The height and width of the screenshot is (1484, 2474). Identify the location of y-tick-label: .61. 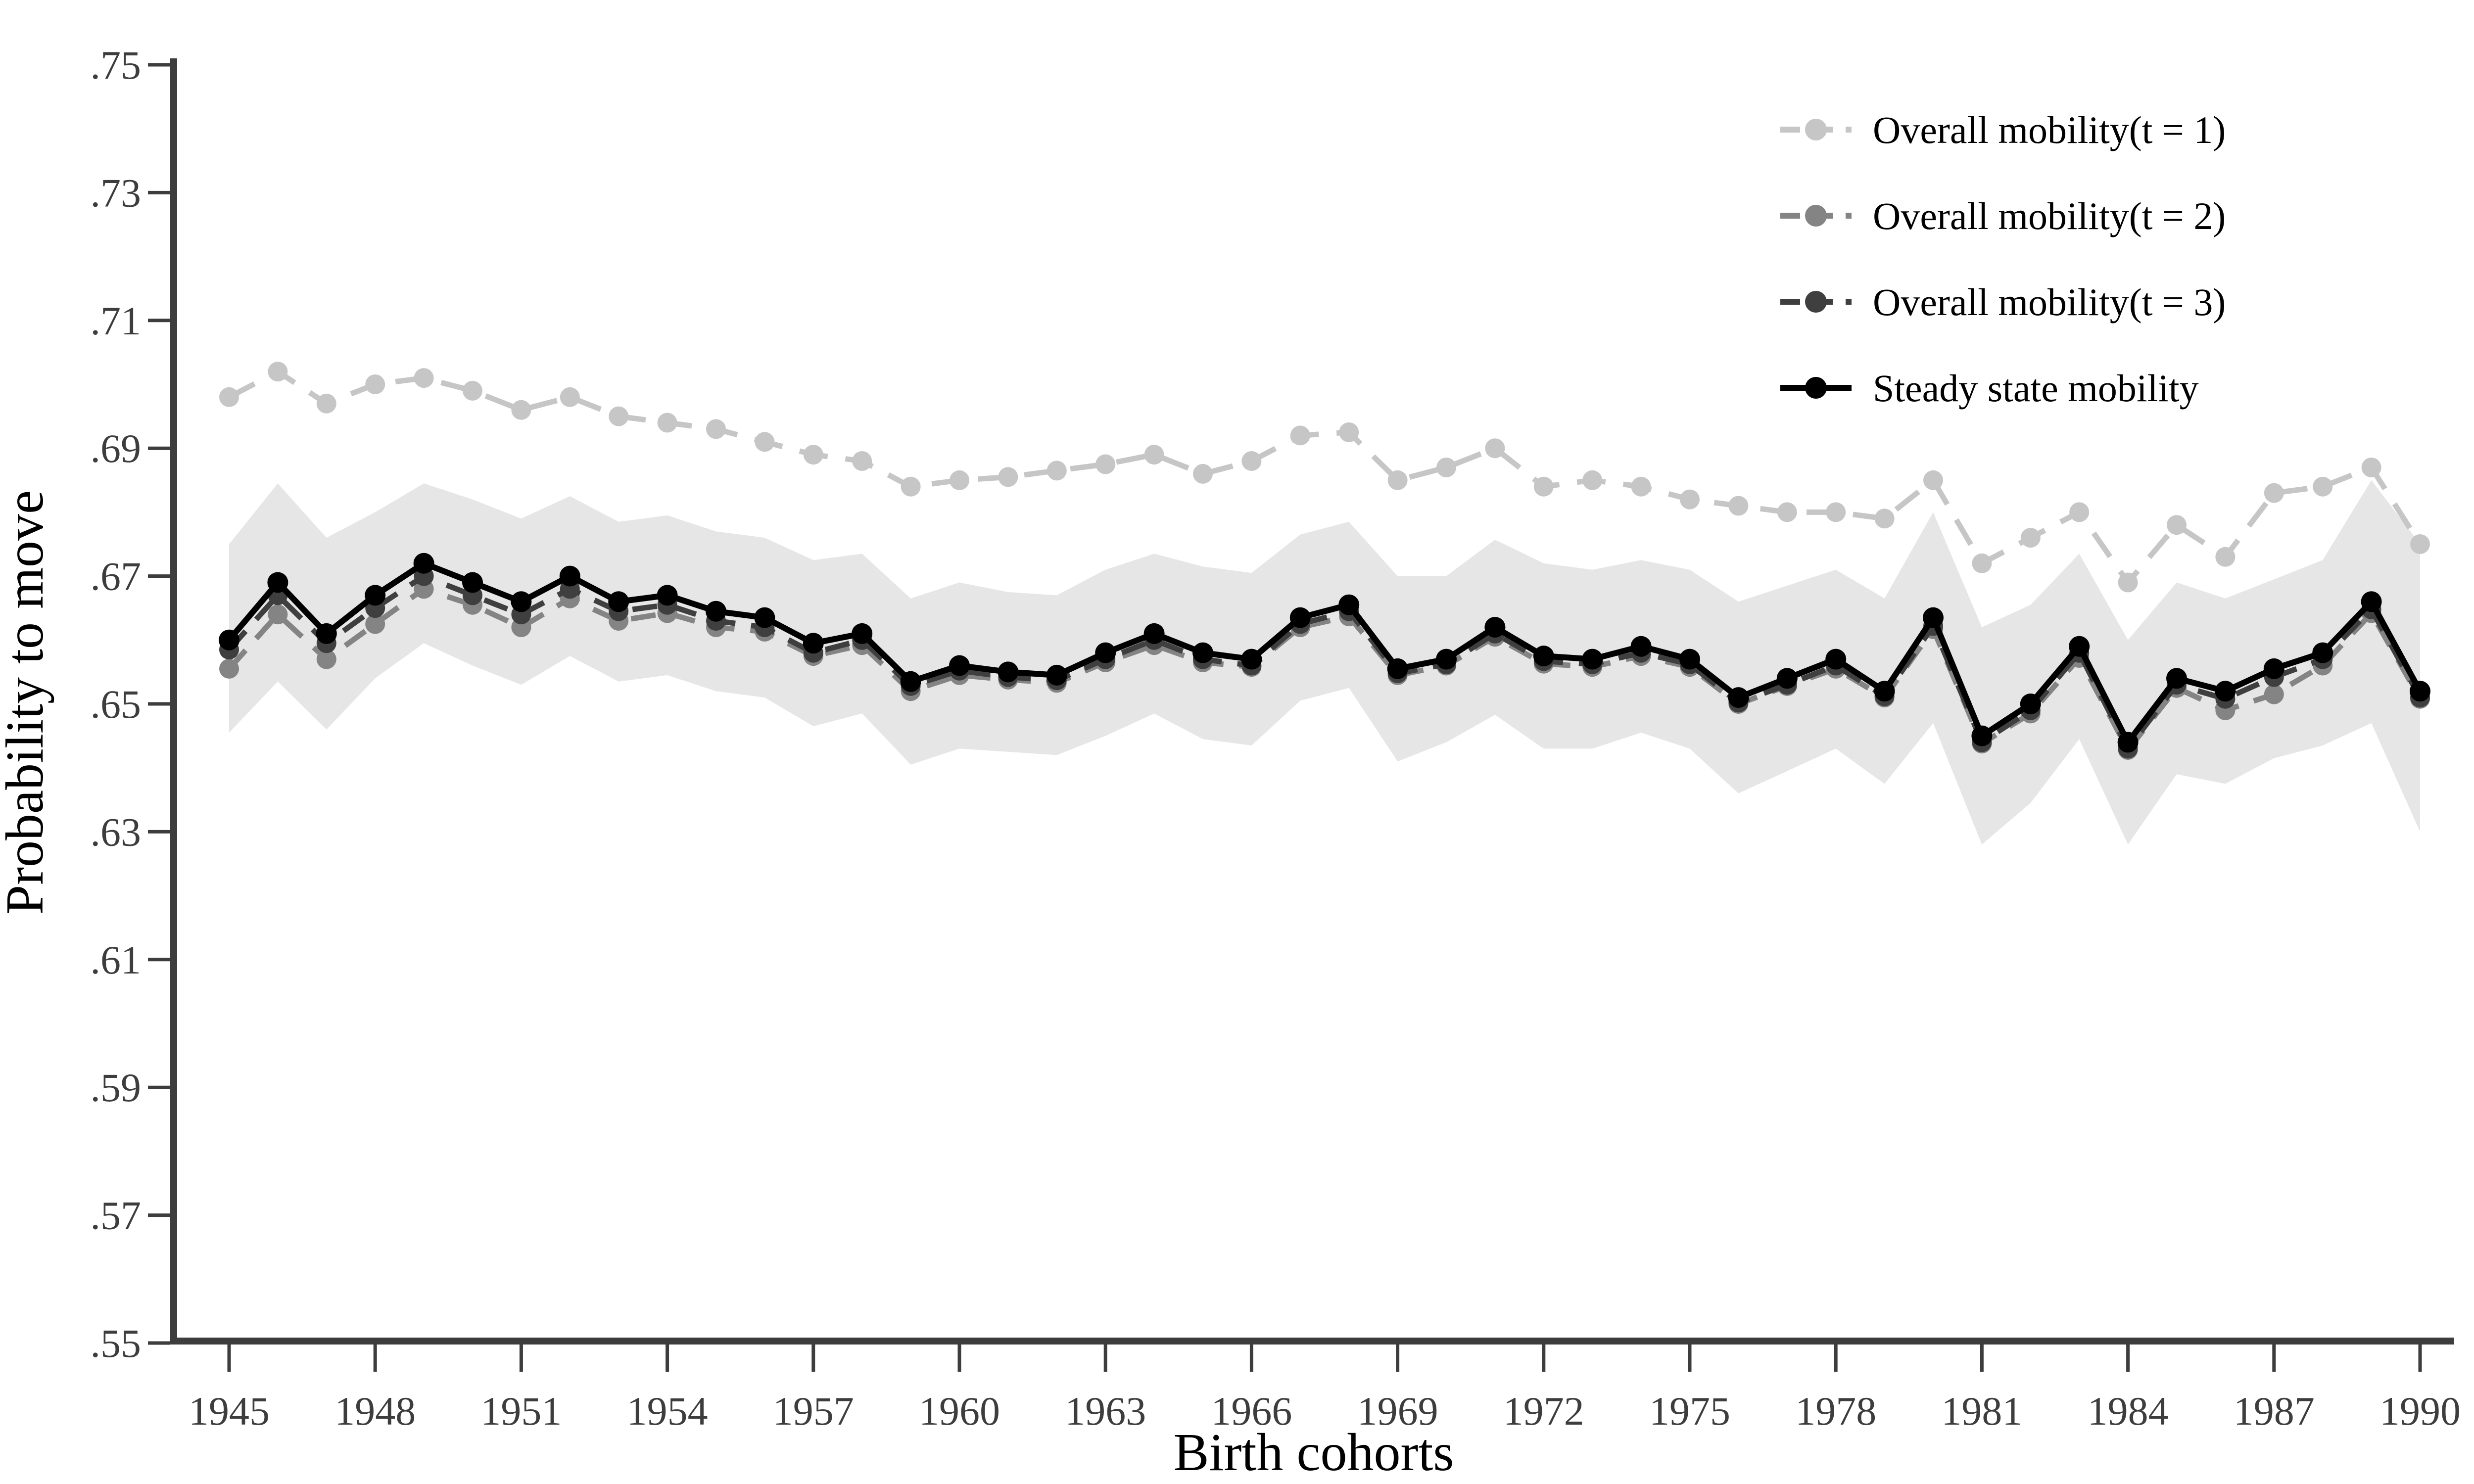
(117, 959).